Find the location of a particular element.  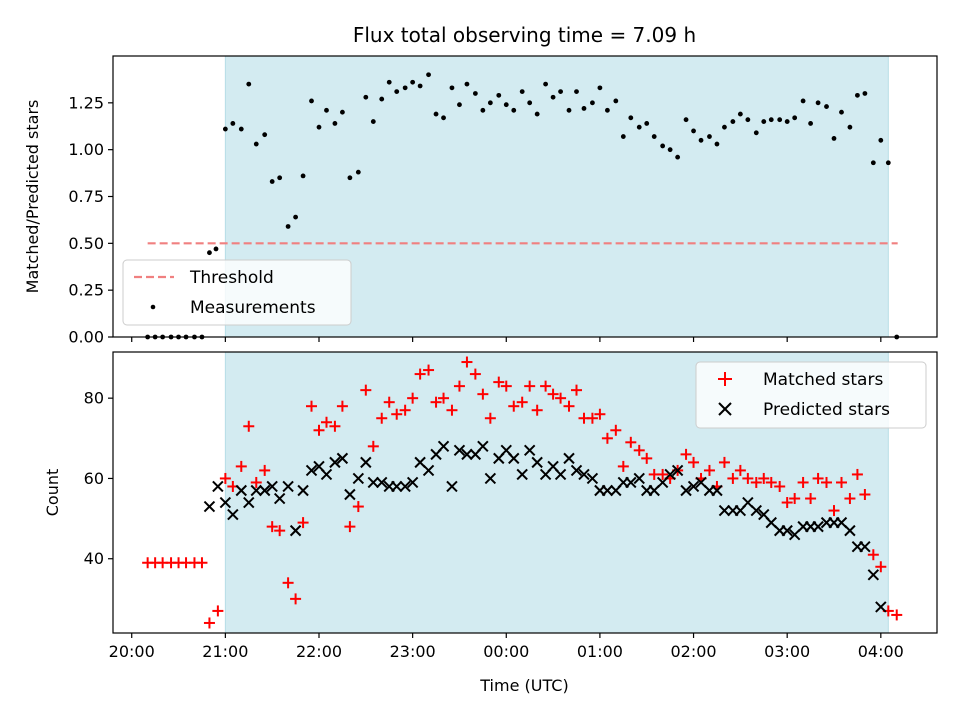

count-y-tick-label: 80 is located at coordinates (94, 398).